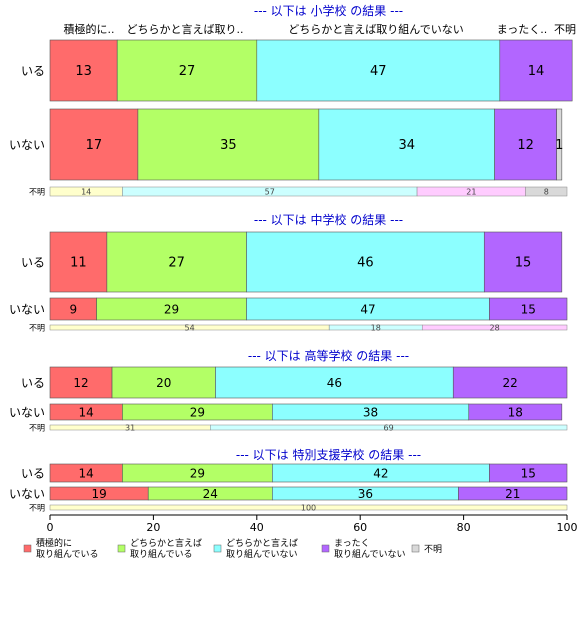 The height and width of the screenshot is (636, 580). Describe the element at coordinates (210, 494) in the screenshot. I see `data-label: 24` at that location.